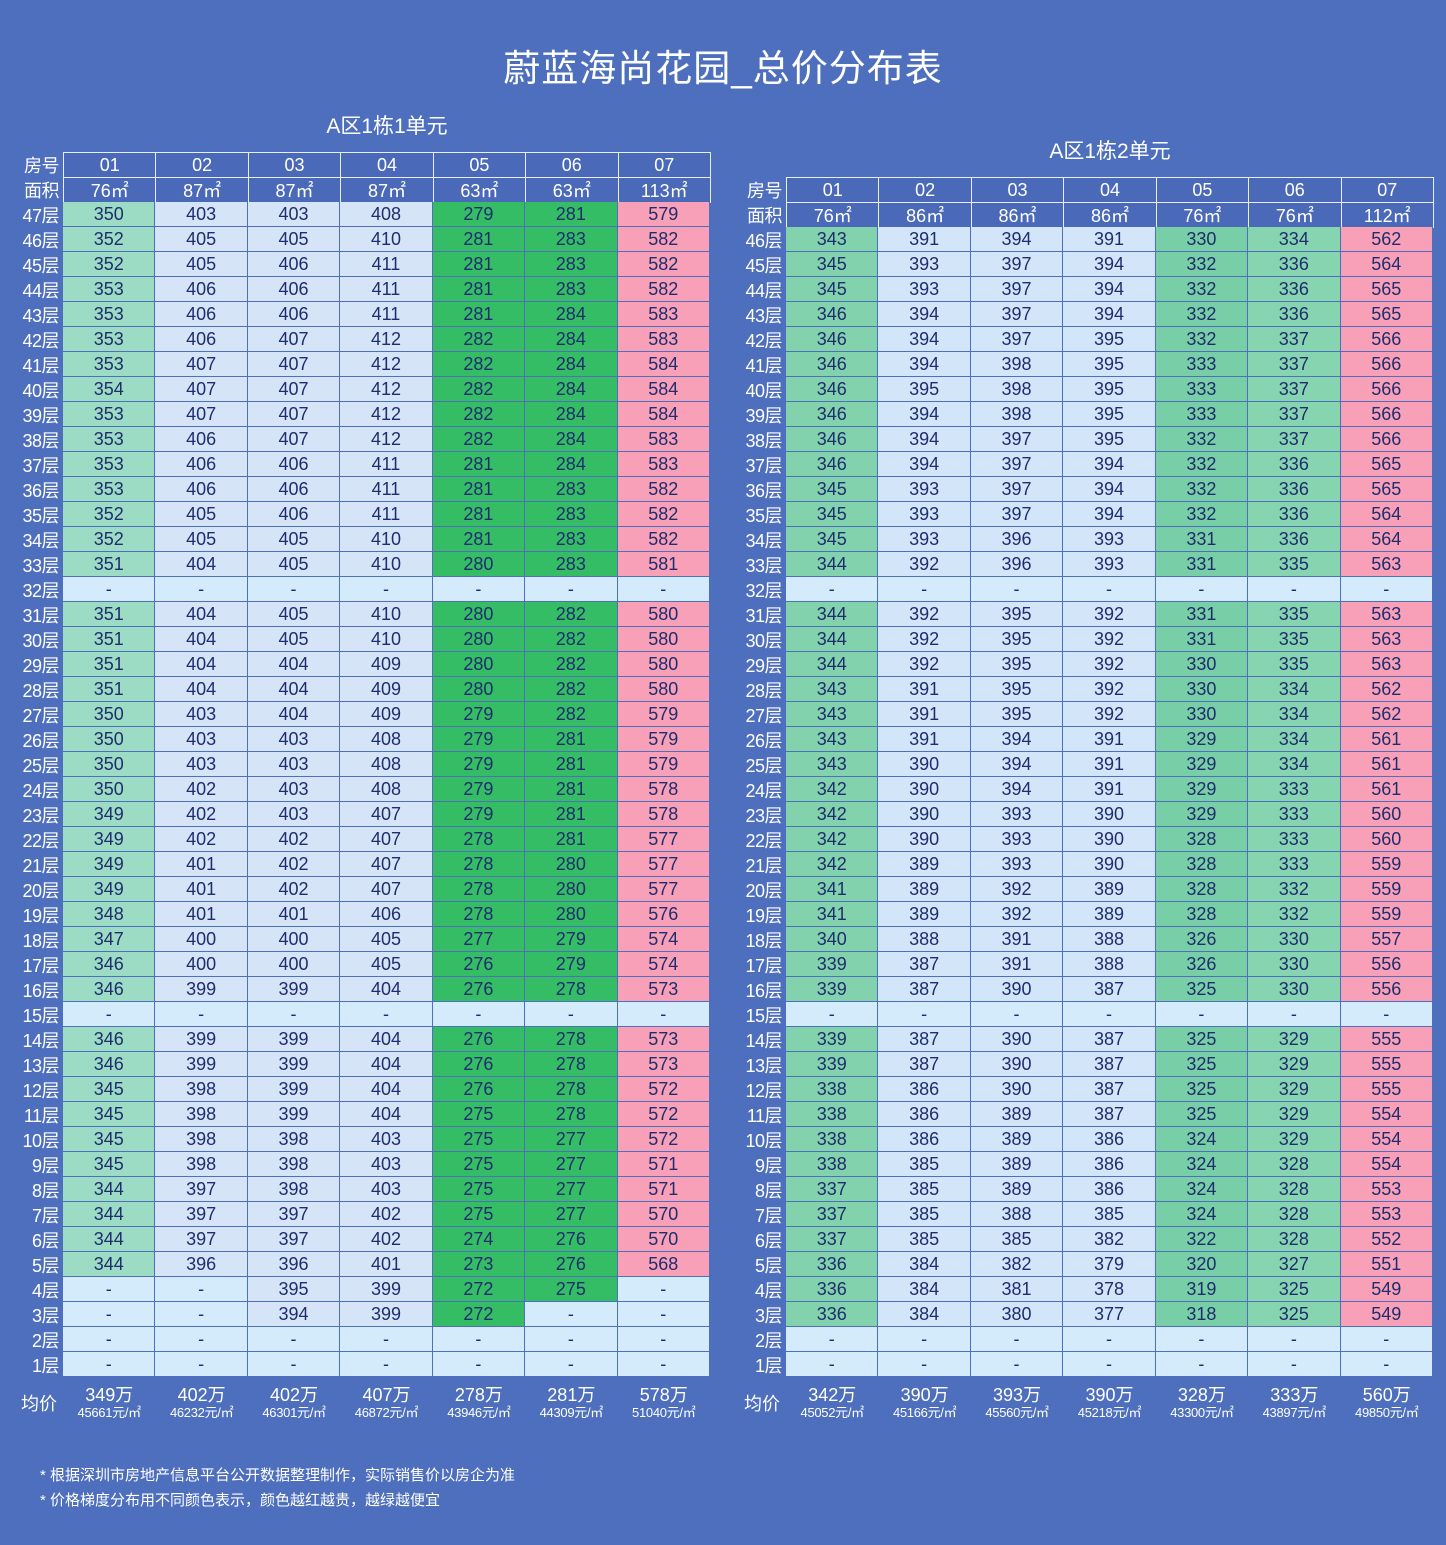 Image resolution: width=1446 pixels, height=1545 pixels. I want to click on price-cell: 562, so click(1386, 239).